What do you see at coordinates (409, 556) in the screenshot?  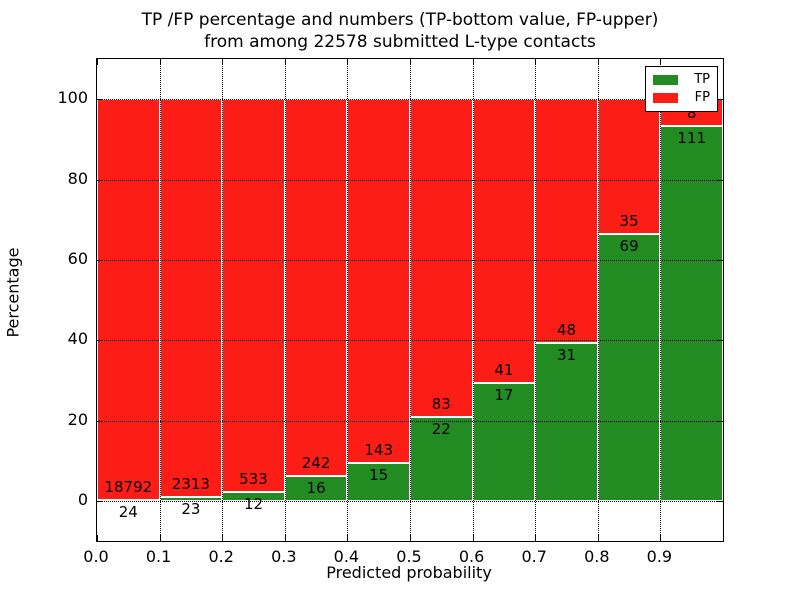 I see `x-tick-label: 0.5` at bounding box center [409, 556].